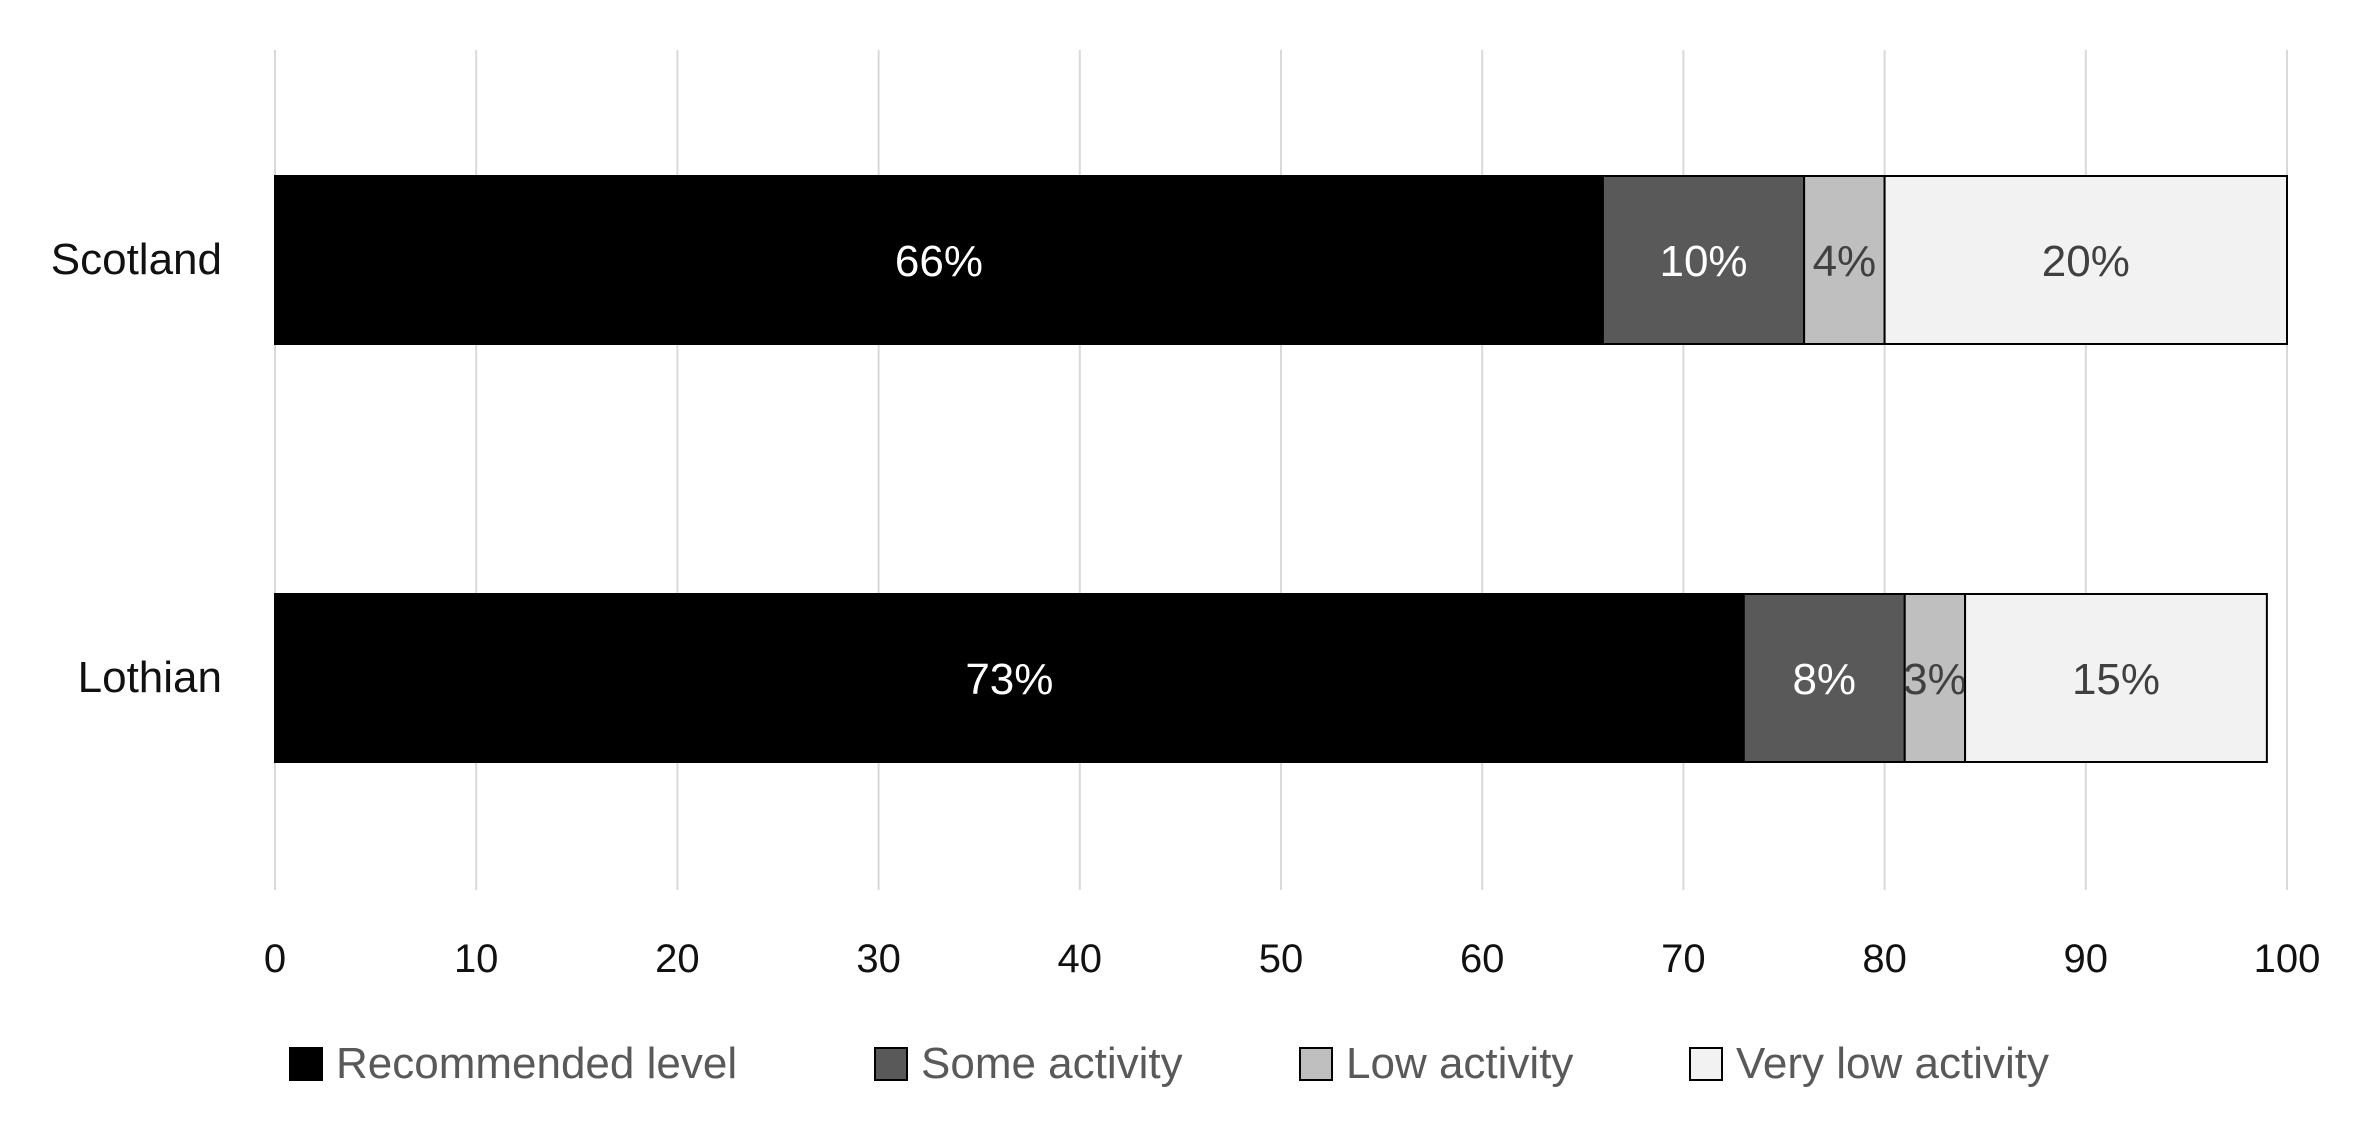 The height and width of the screenshot is (1137, 2372). I want to click on data-label: 10%, so click(1703, 261).